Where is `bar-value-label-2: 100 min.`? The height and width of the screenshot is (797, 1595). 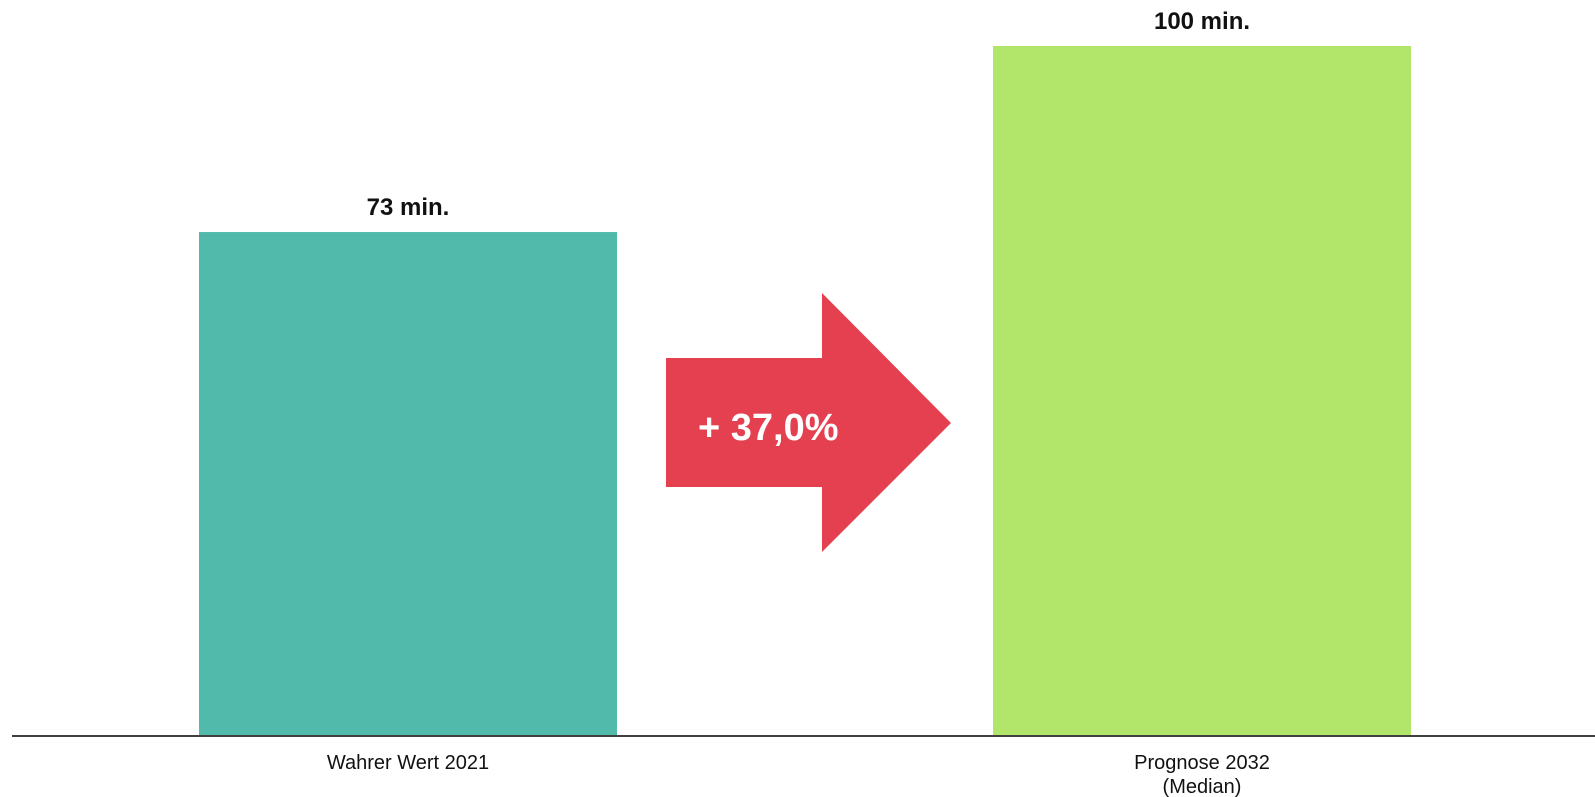 bar-value-label-2: 100 min. is located at coordinates (1202, 21).